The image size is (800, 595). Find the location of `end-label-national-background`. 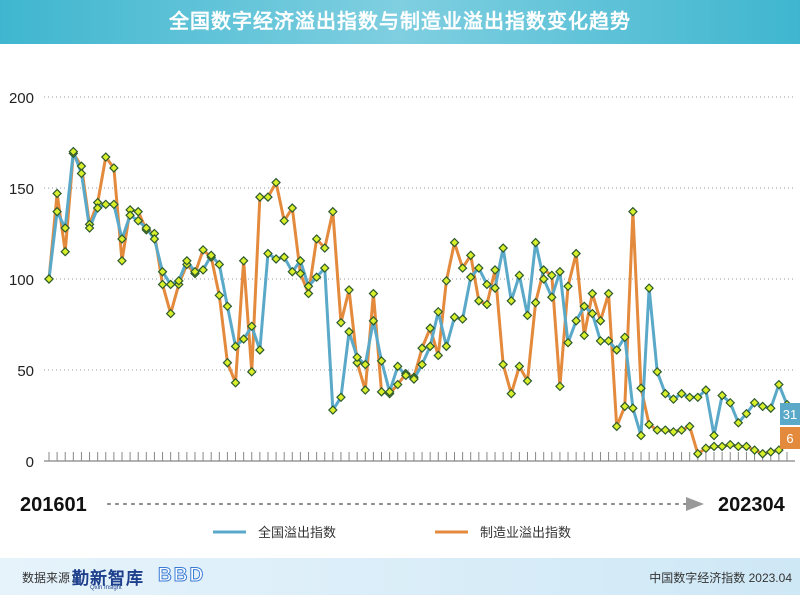

end-label-national-background is located at coordinates (790, 414).